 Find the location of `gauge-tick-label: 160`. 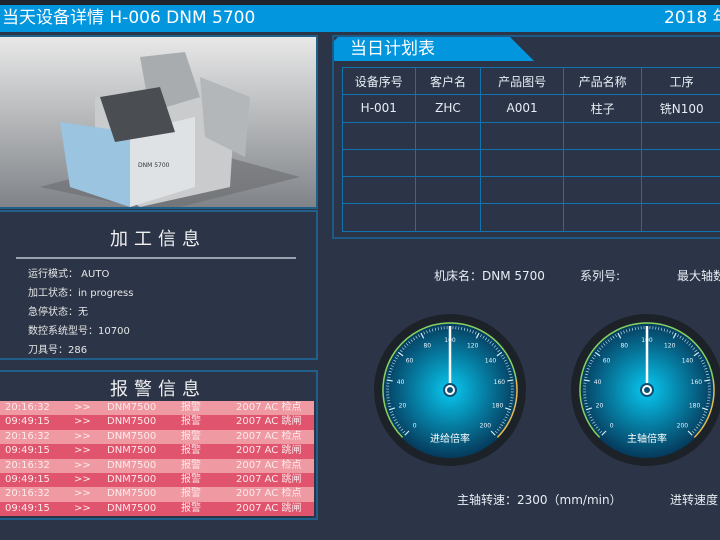

gauge-tick-label: 160 is located at coordinates (697, 382).